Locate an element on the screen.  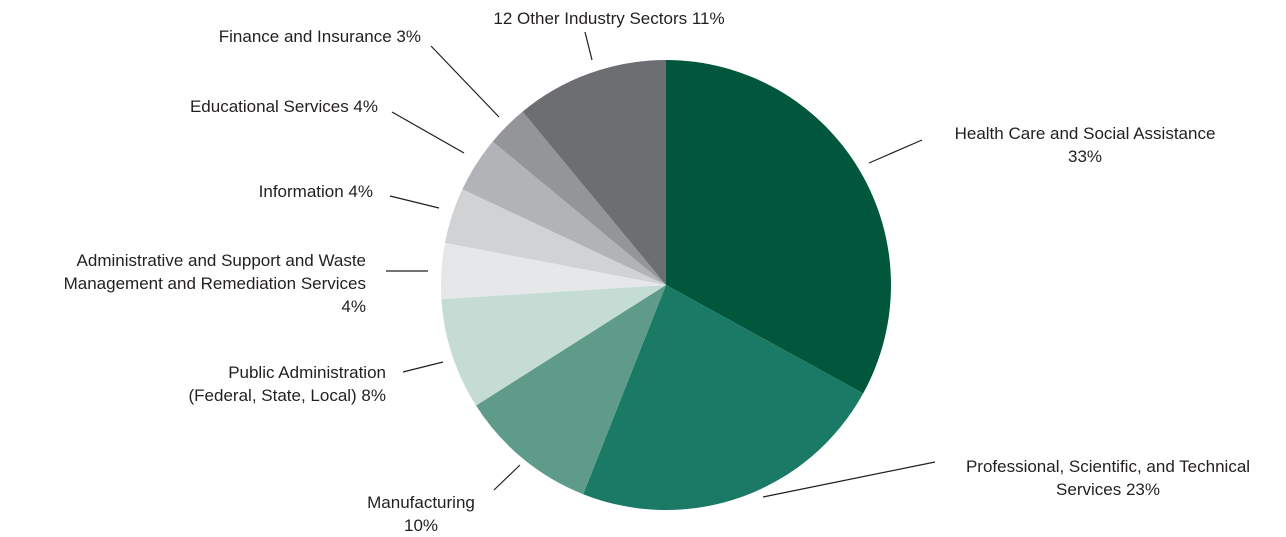
slice-label-finance: Finance and Insurance 3% is located at coordinates (320, 36).